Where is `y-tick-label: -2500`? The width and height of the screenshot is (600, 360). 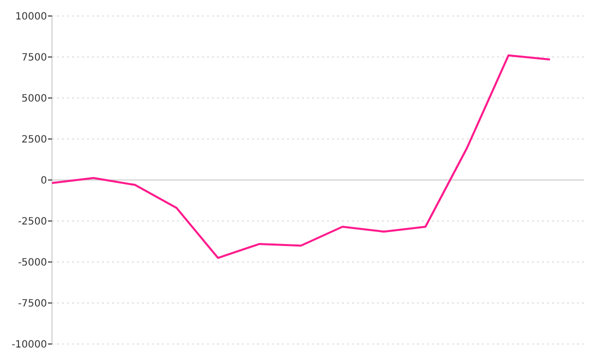
y-tick-label: -2500 is located at coordinates (32, 222).